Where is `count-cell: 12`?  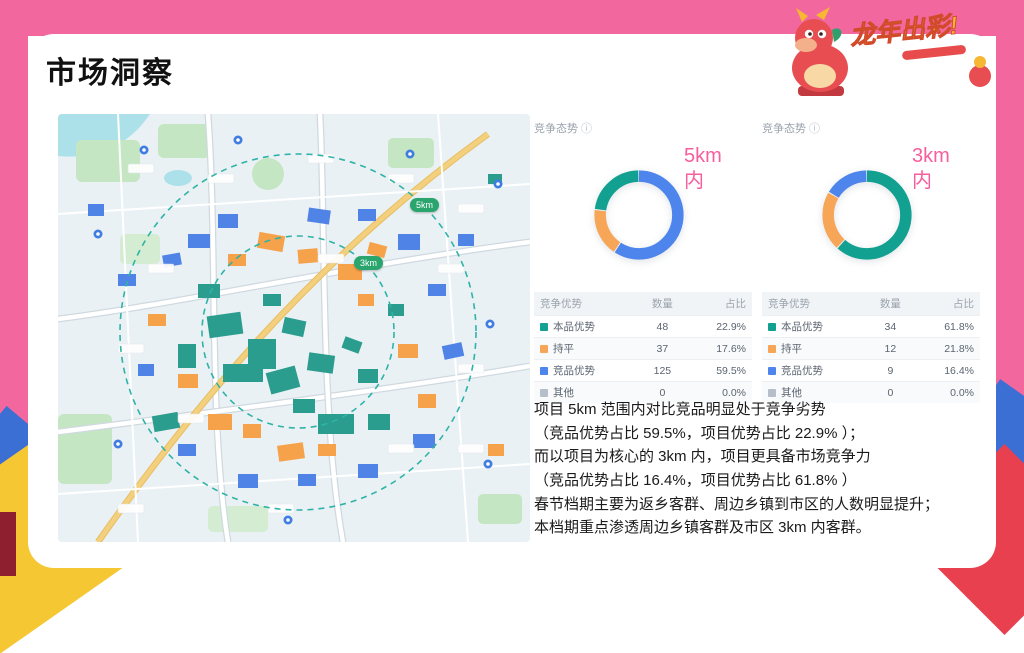 count-cell: 12 is located at coordinates (890, 348).